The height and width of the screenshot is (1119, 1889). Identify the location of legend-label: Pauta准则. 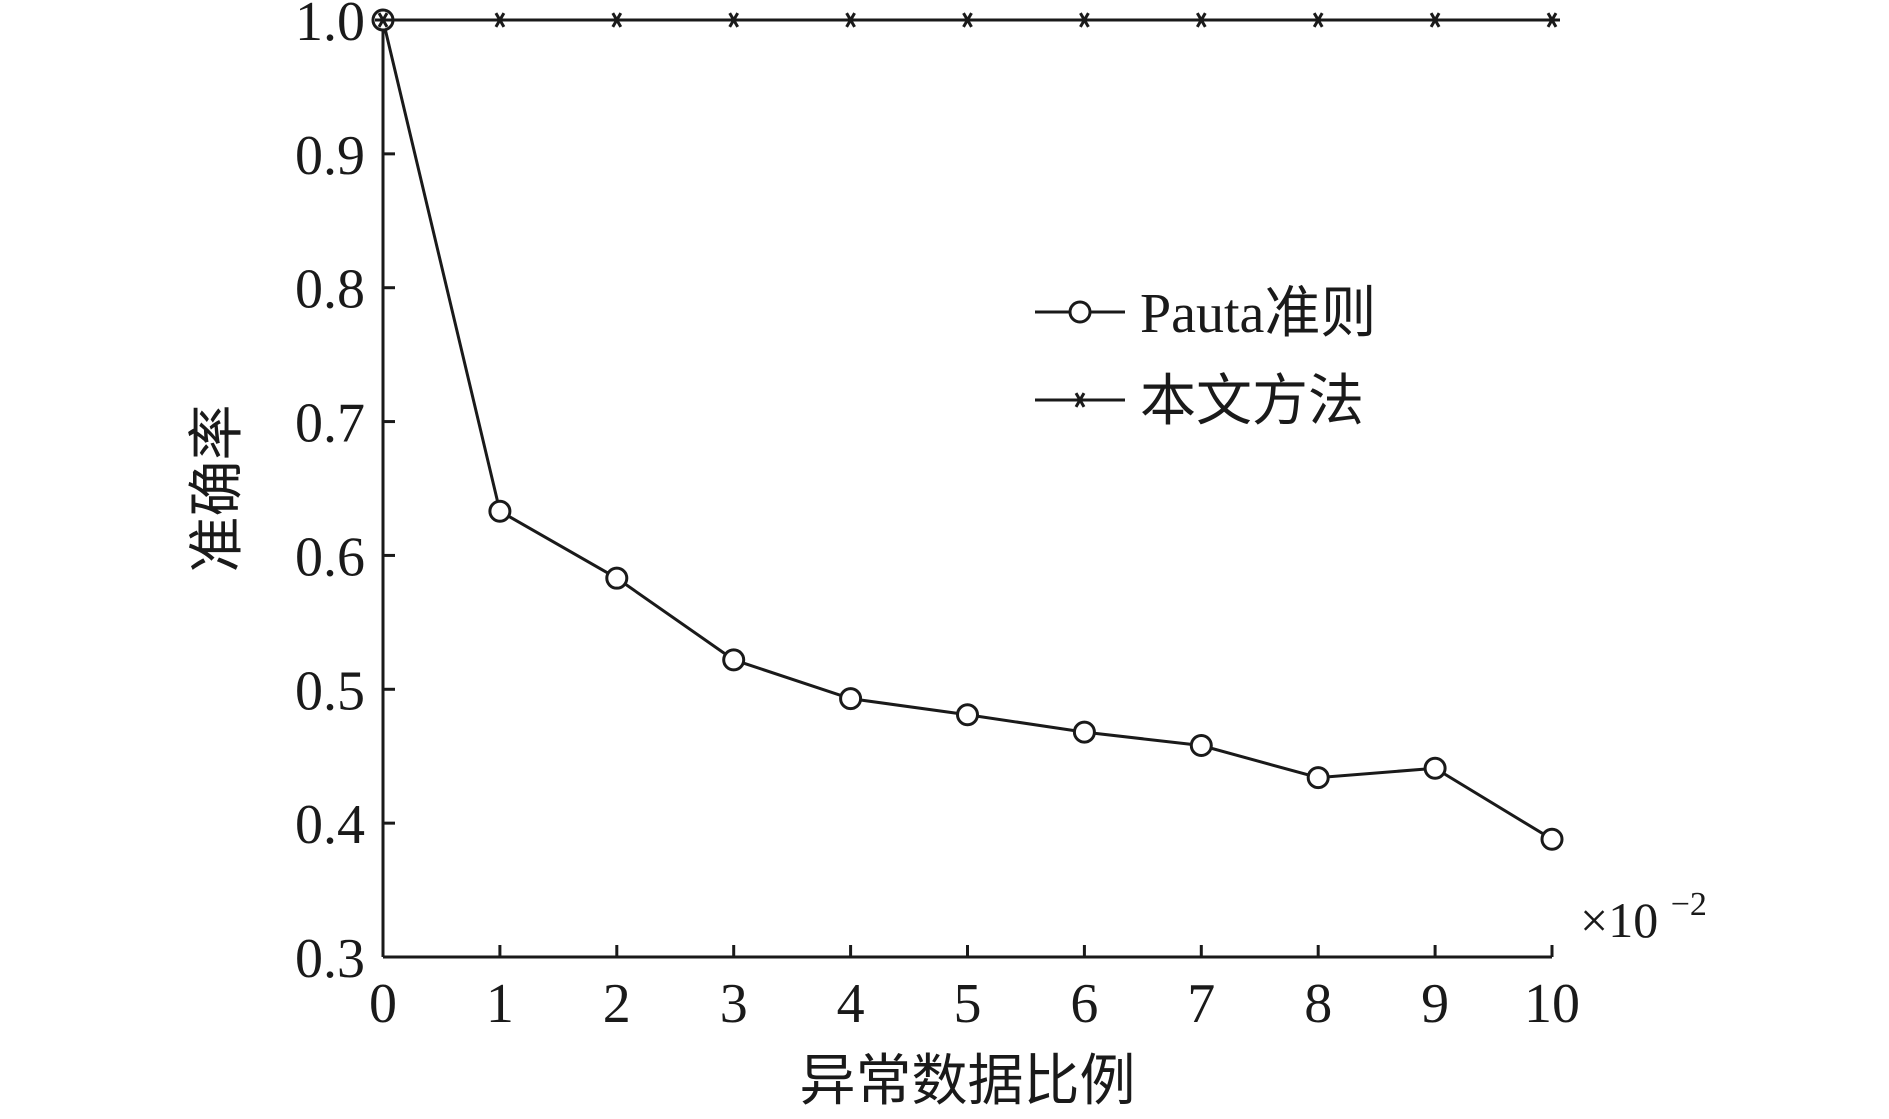
(1258, 314).